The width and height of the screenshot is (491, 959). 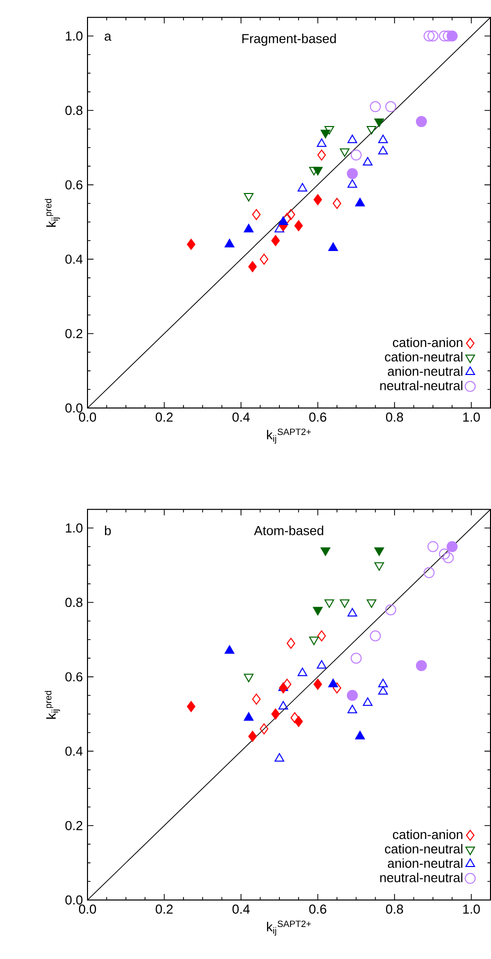 What do you see at coordinates (108, 37) in the screenshot?
I see `annotation: a` at bounding box center [108, 37].